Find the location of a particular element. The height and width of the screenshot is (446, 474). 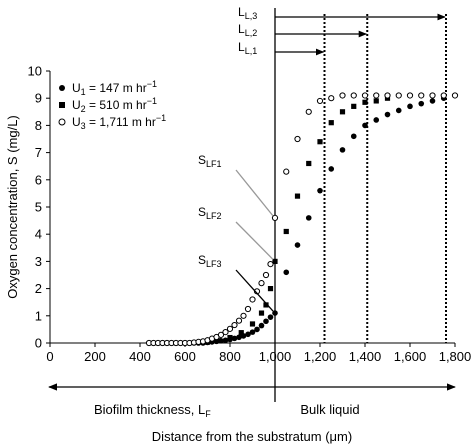

label-LL3: LL,3 is located at coordinates (247, 13).